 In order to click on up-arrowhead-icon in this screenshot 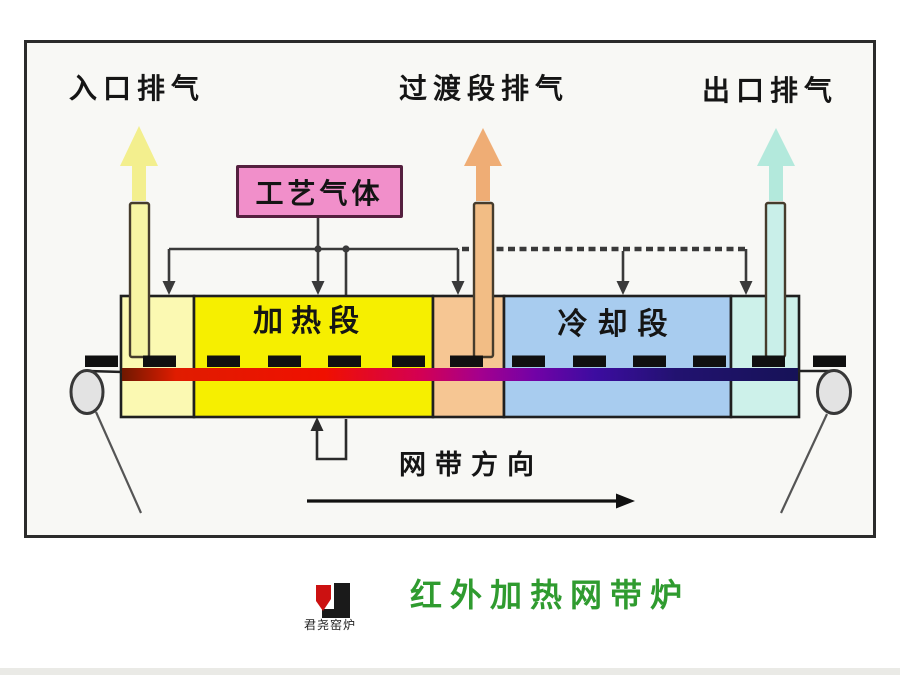, I will do `click(317, 424)`.